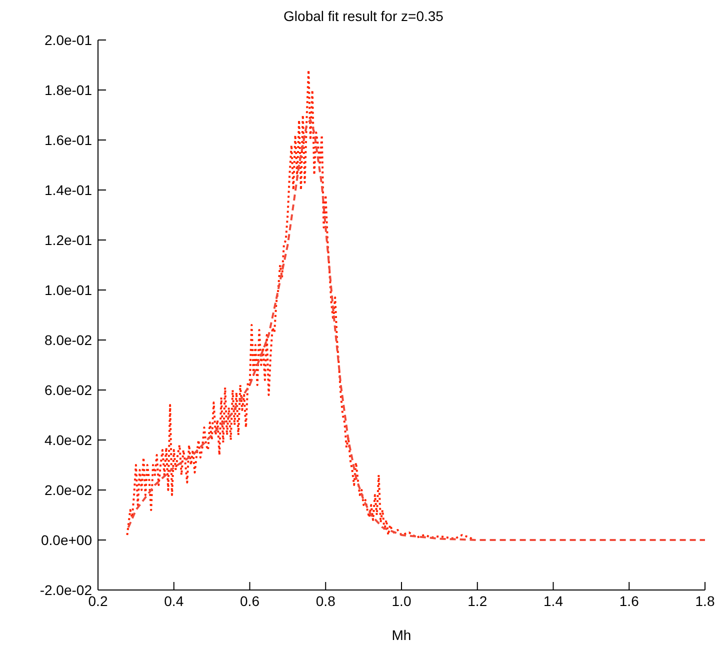 Image resolution: width=727 pixels, height=666 pixels. Describe the element at coordinates (68, 490) in the screenshot. I see `y-tick-label: 2.0e-02` at that location.